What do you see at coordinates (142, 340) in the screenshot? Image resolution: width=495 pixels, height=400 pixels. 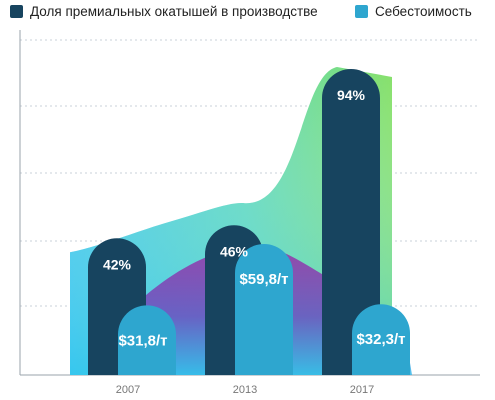 I see `data-label-cost-2007: $31,8/т` at bounding box center [142, 340].